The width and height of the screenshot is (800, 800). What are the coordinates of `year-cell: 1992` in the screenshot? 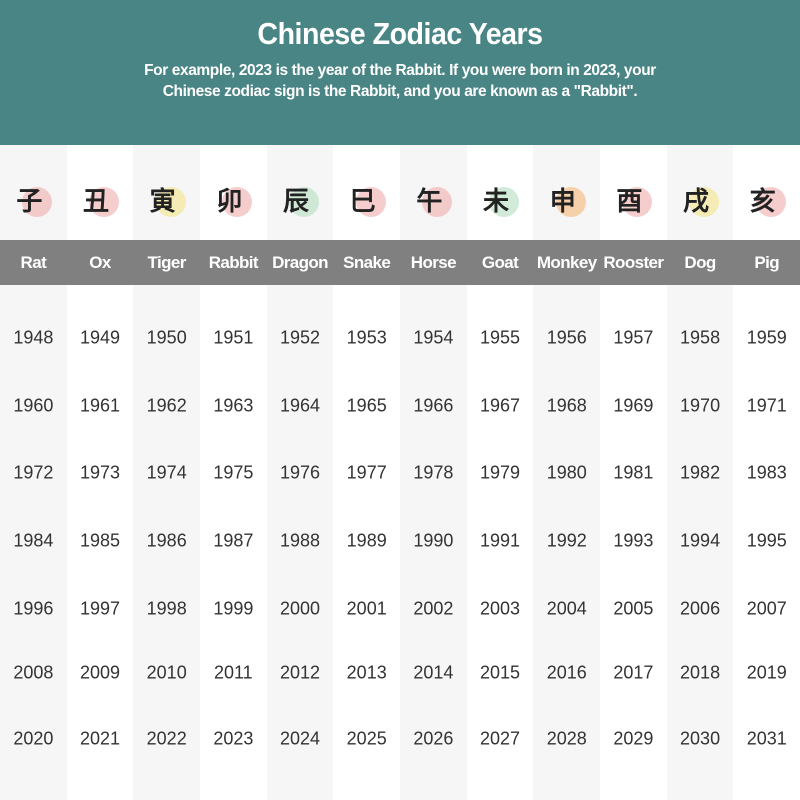 It's located at (566, 540).